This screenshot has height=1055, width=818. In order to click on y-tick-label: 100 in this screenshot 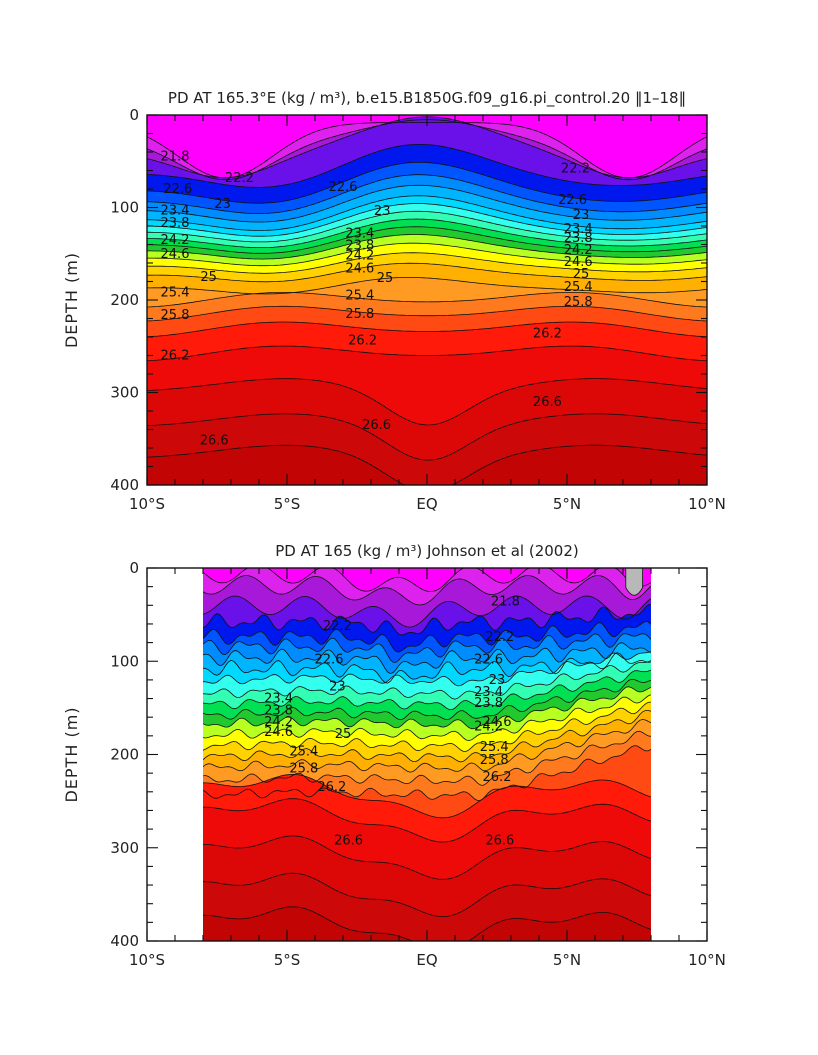, I will do `click(124, 208)`.